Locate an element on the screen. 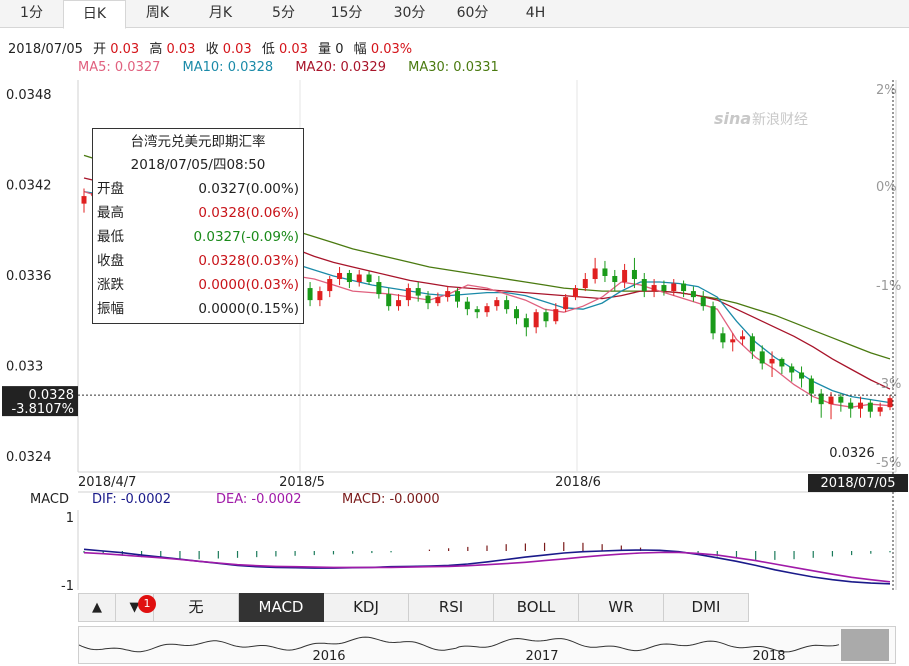  tooltip-row: 开盘 0.0327(0.00%) is located at coordinates (198, 189).